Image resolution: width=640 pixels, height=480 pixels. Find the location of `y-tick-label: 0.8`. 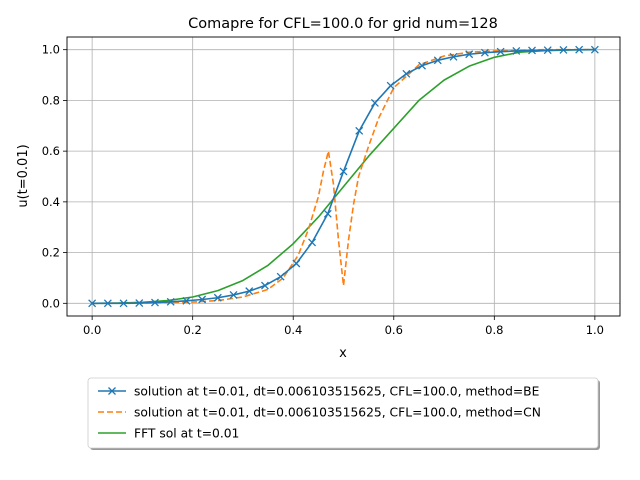

y-tick-label: 0.8 is located at coordinates (51, 100).